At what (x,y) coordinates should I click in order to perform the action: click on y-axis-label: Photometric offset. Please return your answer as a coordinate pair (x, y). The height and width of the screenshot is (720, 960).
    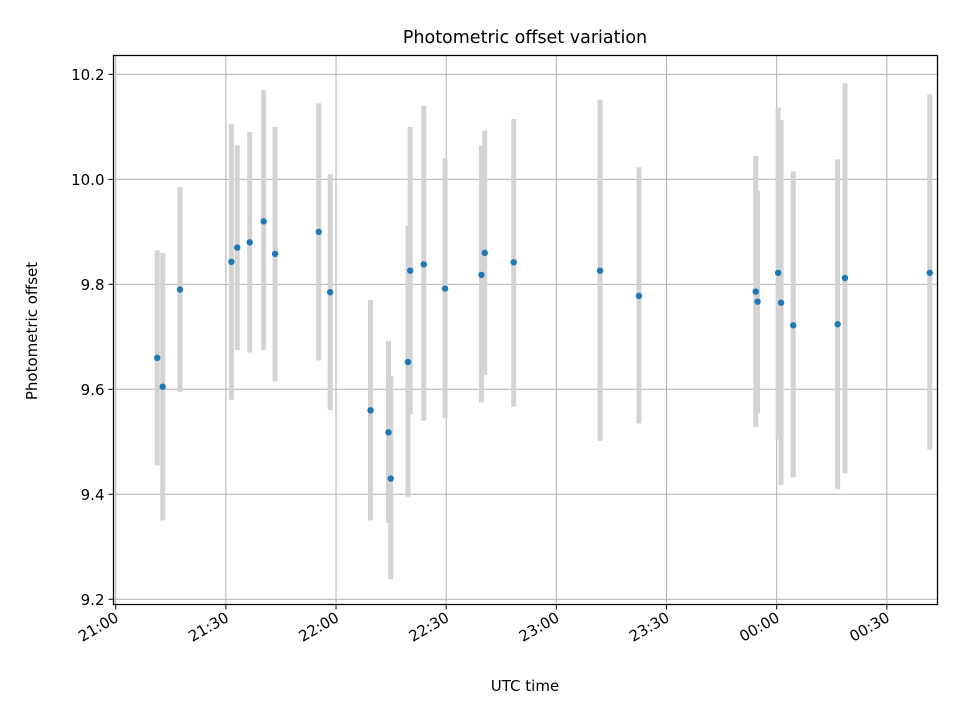
    Looking at the image, I should click on (32, 331).